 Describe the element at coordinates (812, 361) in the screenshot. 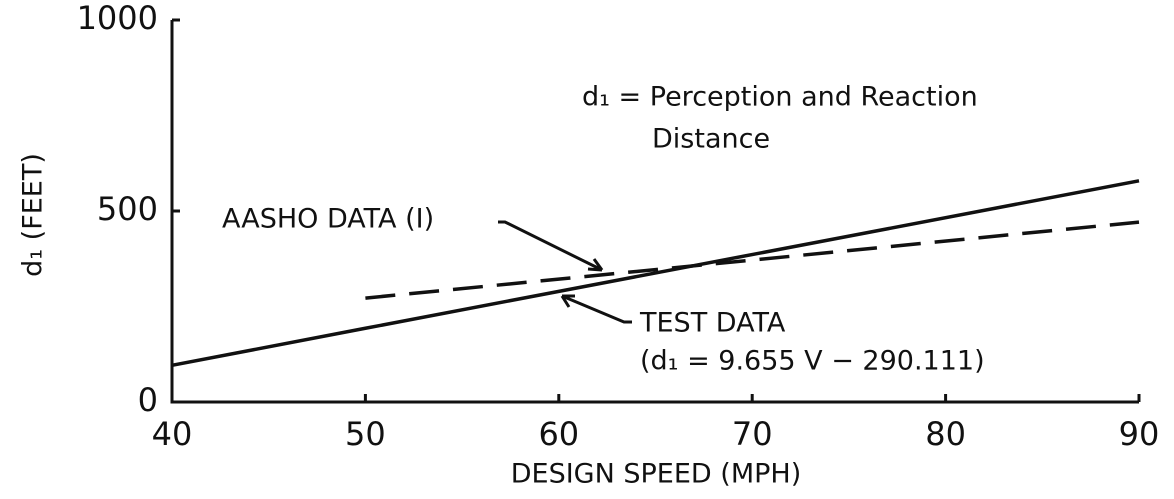

I see `formula: (d₁ = 9.655 V − 290.111)` at that location.